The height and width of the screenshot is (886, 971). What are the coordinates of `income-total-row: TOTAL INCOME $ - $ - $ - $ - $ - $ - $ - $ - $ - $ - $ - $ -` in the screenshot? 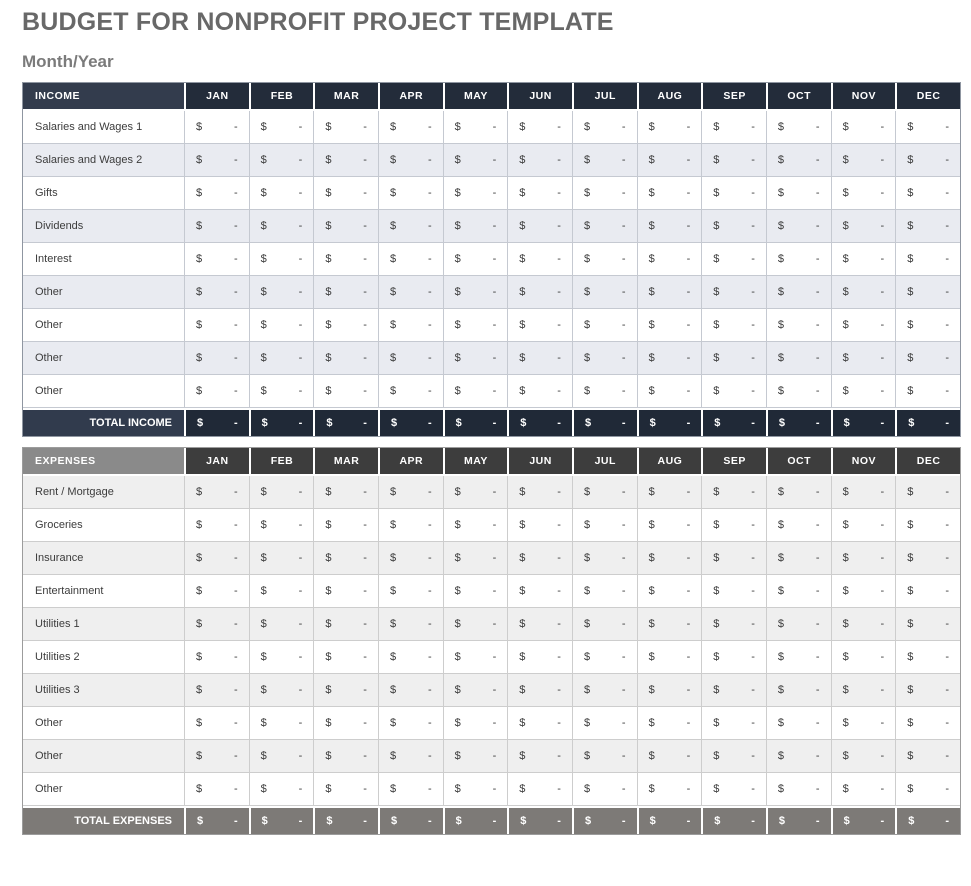 It's located at (491, 422).